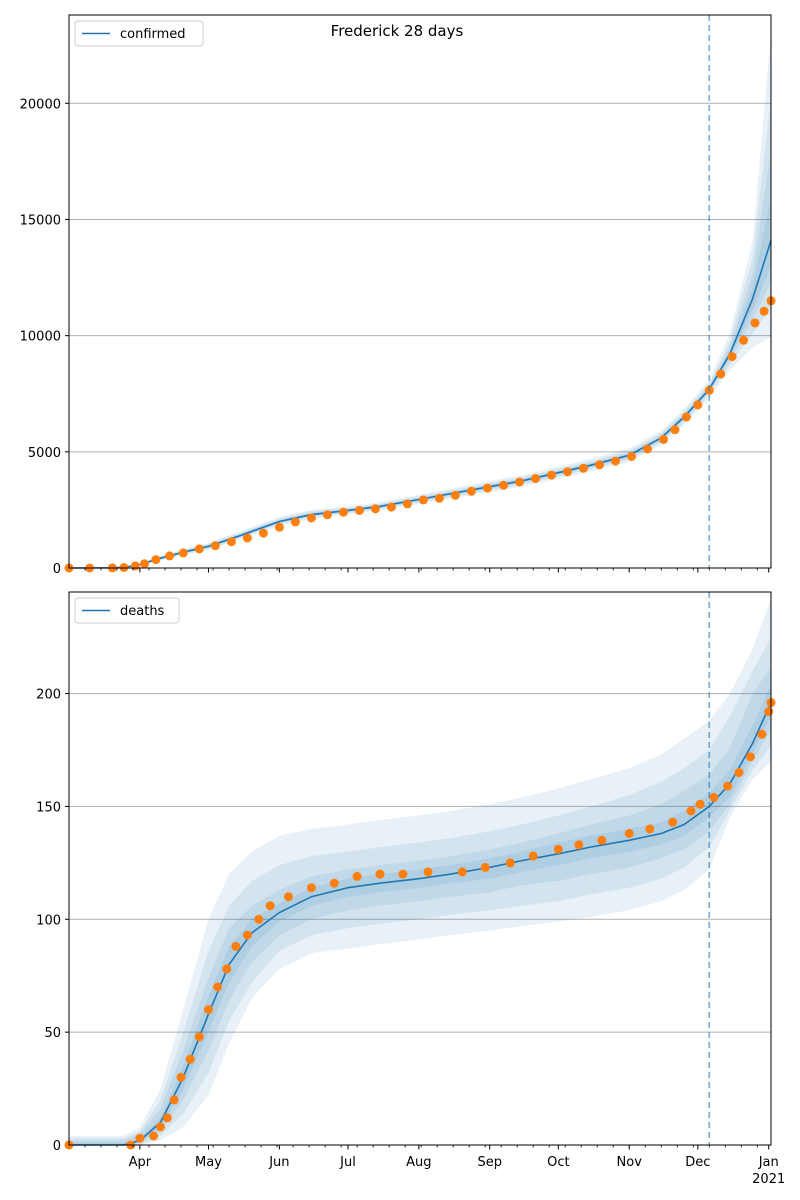  I want to click on legend: confirmed, so click(139, 33).